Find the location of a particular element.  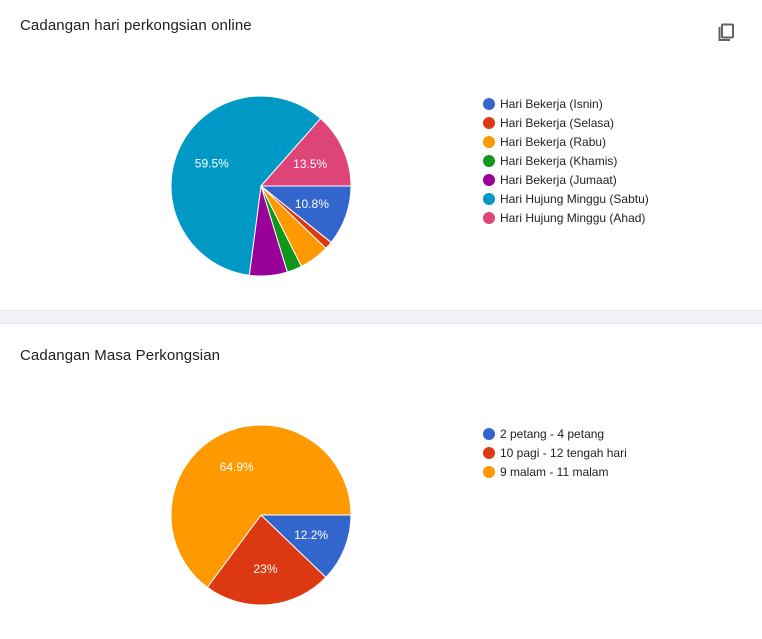

legend-item: Hari Bekerja (Selasa) is located at coordinates (566, 122).